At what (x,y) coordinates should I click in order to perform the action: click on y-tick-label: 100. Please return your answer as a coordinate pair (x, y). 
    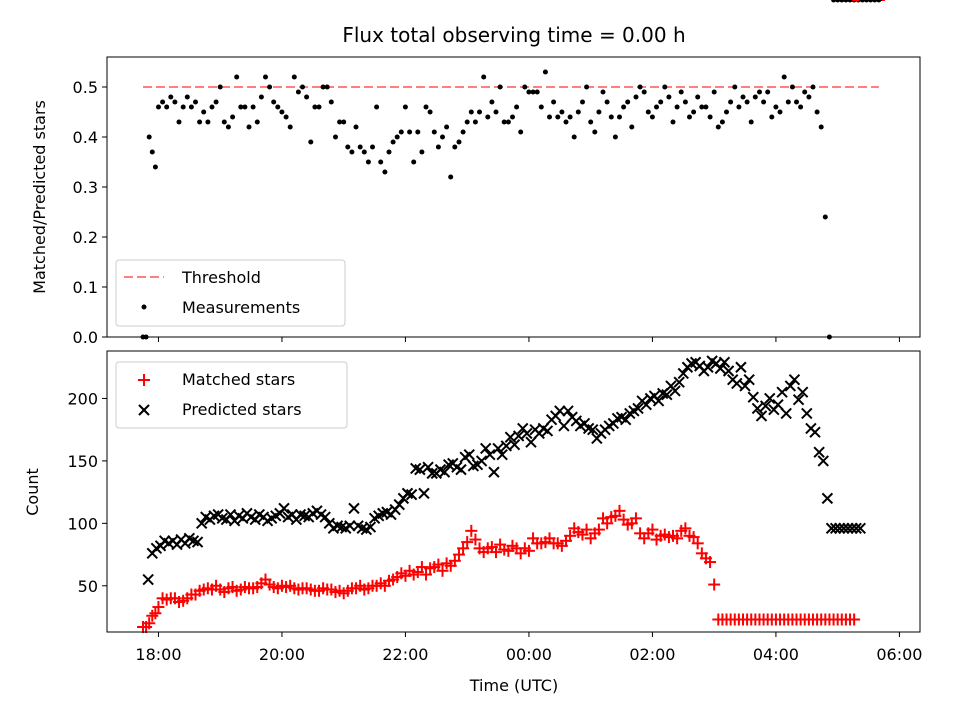
    Looking at the image, I should click on (82, 523).